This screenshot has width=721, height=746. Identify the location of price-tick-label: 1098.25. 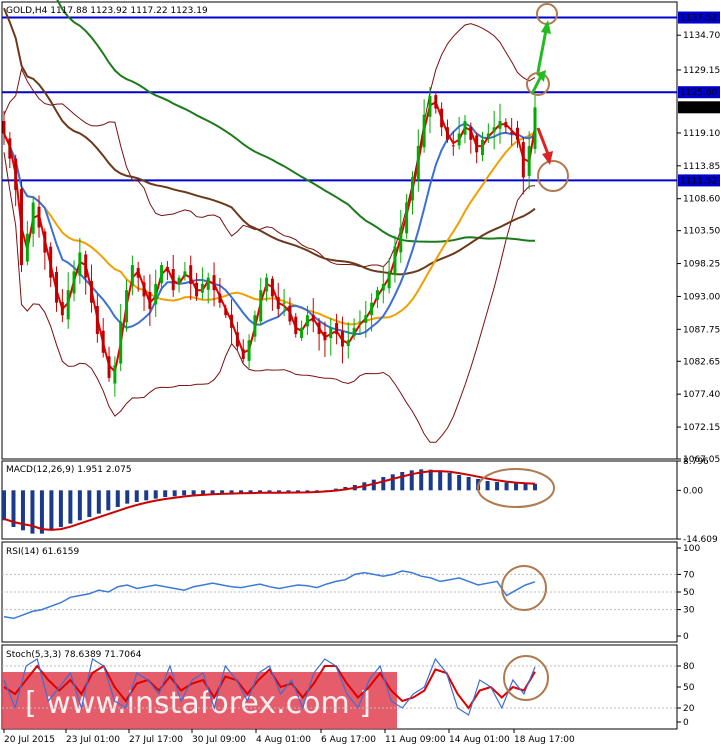
(701, 265).